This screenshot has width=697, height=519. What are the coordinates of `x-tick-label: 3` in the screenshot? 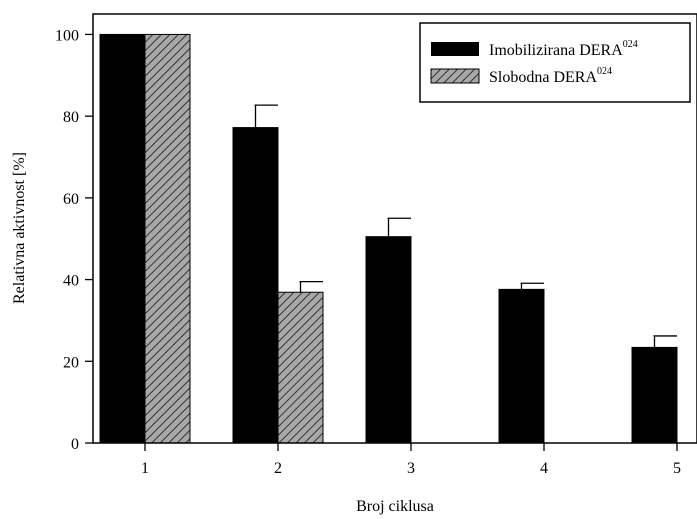 It's located at (411, 468).